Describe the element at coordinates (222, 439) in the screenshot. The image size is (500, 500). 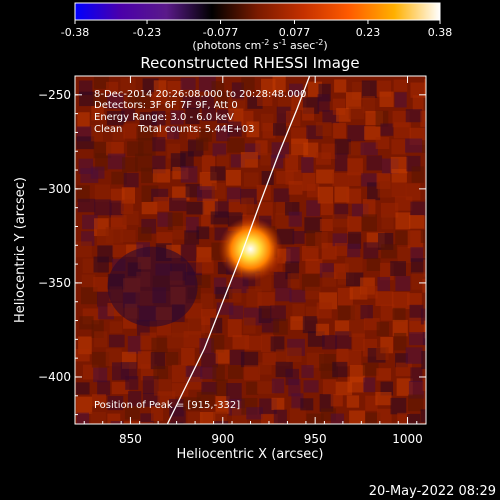
I see `x-tick-label: 900` at that location.